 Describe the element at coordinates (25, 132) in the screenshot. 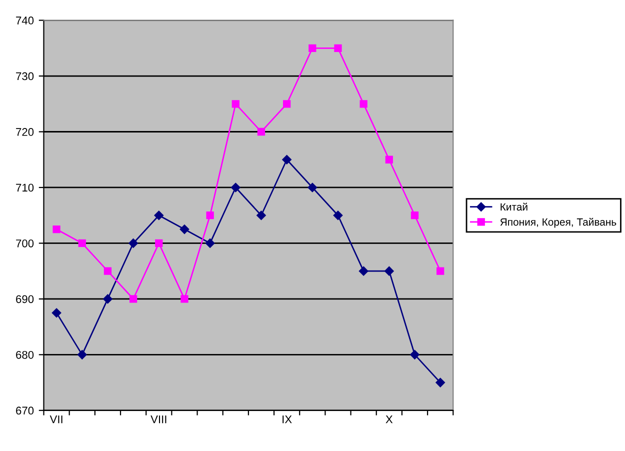

I see `y-tick-label: 720` at that location.